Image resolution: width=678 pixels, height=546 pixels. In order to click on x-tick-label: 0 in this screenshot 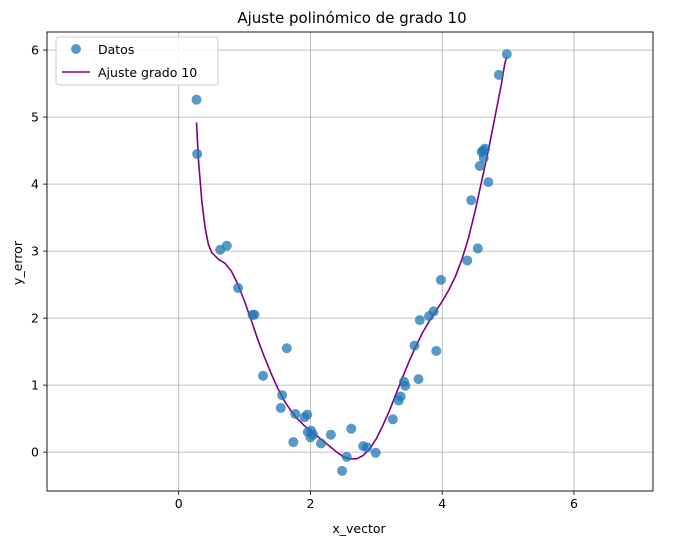, I will do `click(179, 503)`.